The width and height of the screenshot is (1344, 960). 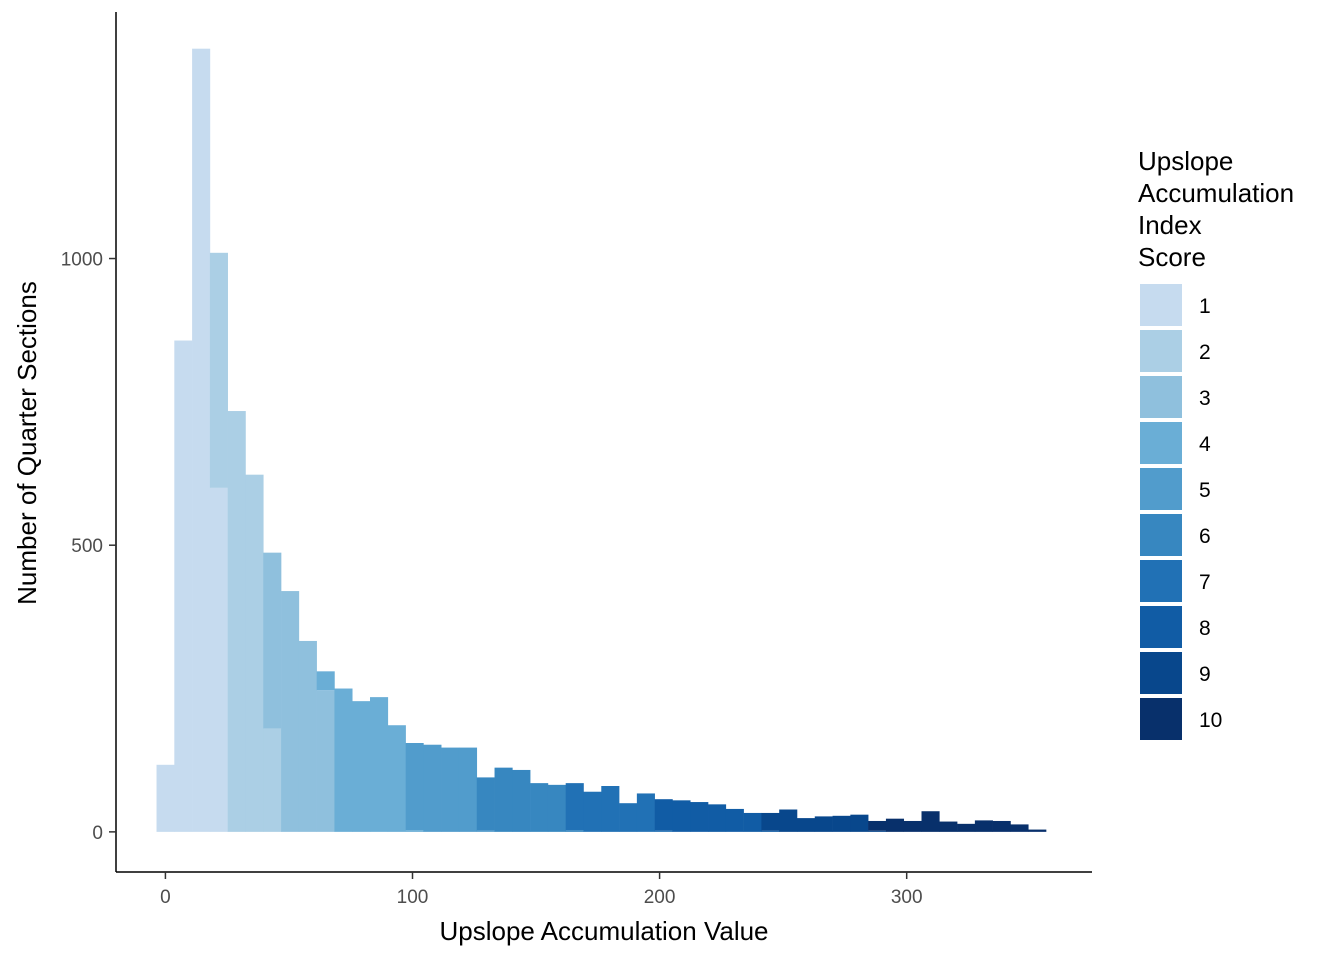 I want to click on legend-label: 1, so click(x=1205, y=306).